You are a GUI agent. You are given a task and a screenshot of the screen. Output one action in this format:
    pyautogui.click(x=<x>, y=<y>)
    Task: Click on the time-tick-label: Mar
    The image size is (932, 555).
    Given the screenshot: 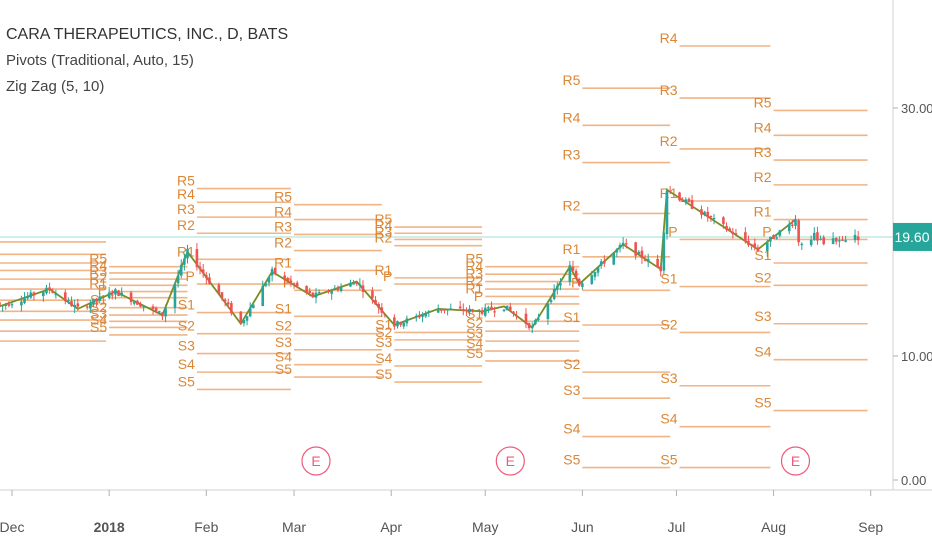 What is the action you would take?
    pyautogui.click(x=294, y=527)
    